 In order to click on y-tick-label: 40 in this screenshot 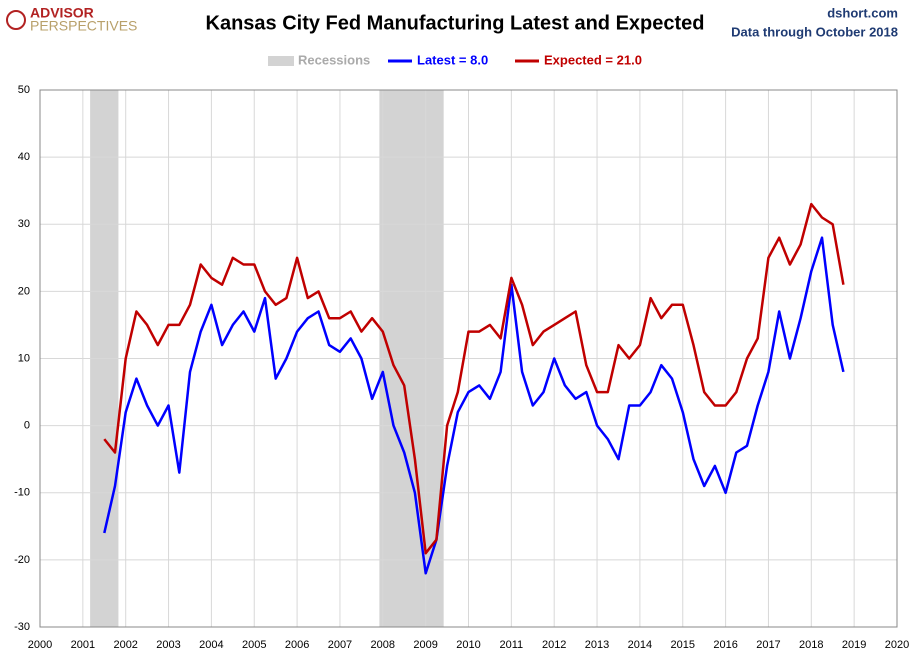, I will do `click(24, 157)`.